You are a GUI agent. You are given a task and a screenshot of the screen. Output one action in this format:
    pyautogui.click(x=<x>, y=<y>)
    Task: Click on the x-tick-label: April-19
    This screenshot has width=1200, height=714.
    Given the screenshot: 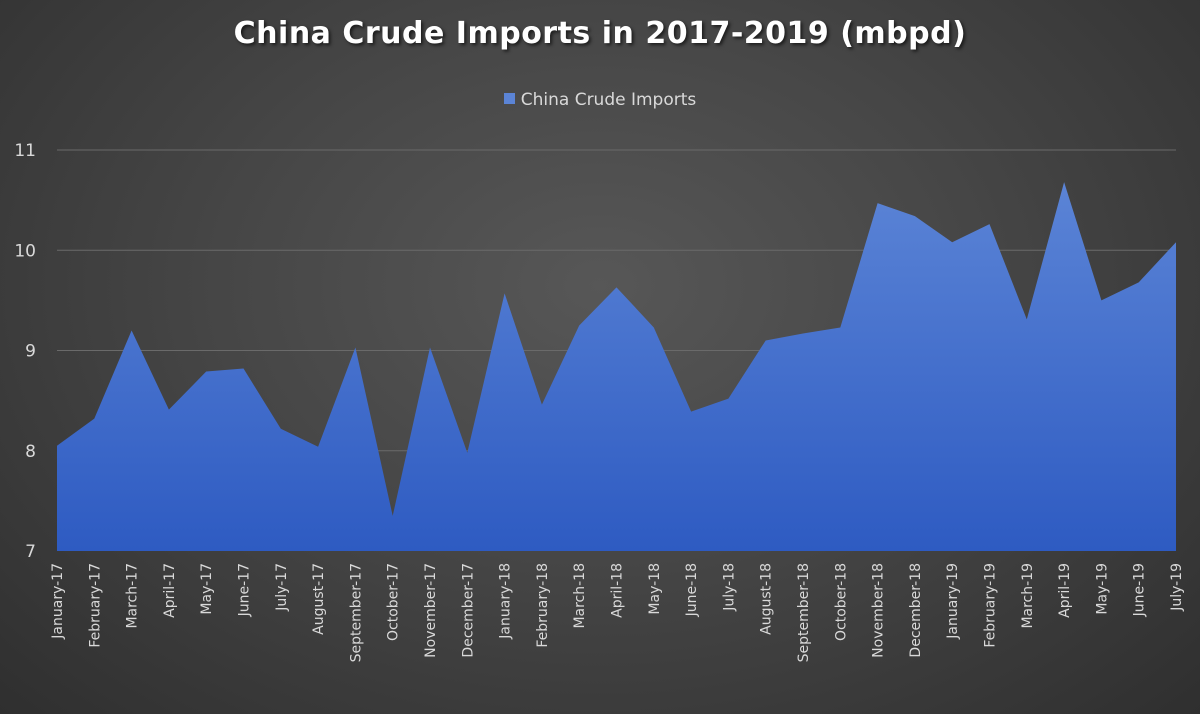 What is the action you would take?
    pyautogui.click(x=1065, y=590)
    